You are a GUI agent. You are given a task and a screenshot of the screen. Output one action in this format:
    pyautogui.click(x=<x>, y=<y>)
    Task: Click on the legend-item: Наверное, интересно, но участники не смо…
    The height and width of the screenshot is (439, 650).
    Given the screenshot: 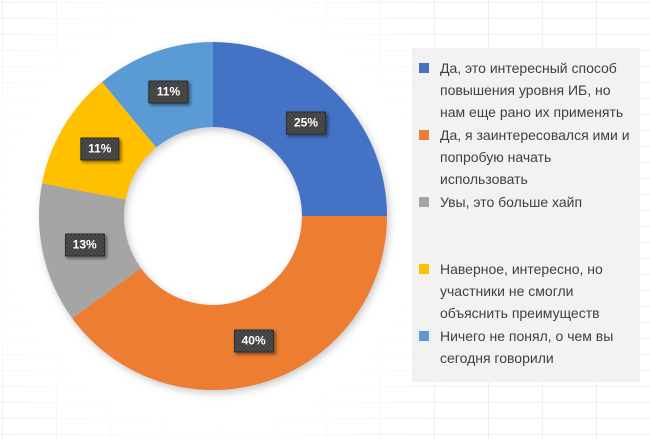 What is the action you would take?
    pyautogui.click(x=527, y=291)
    